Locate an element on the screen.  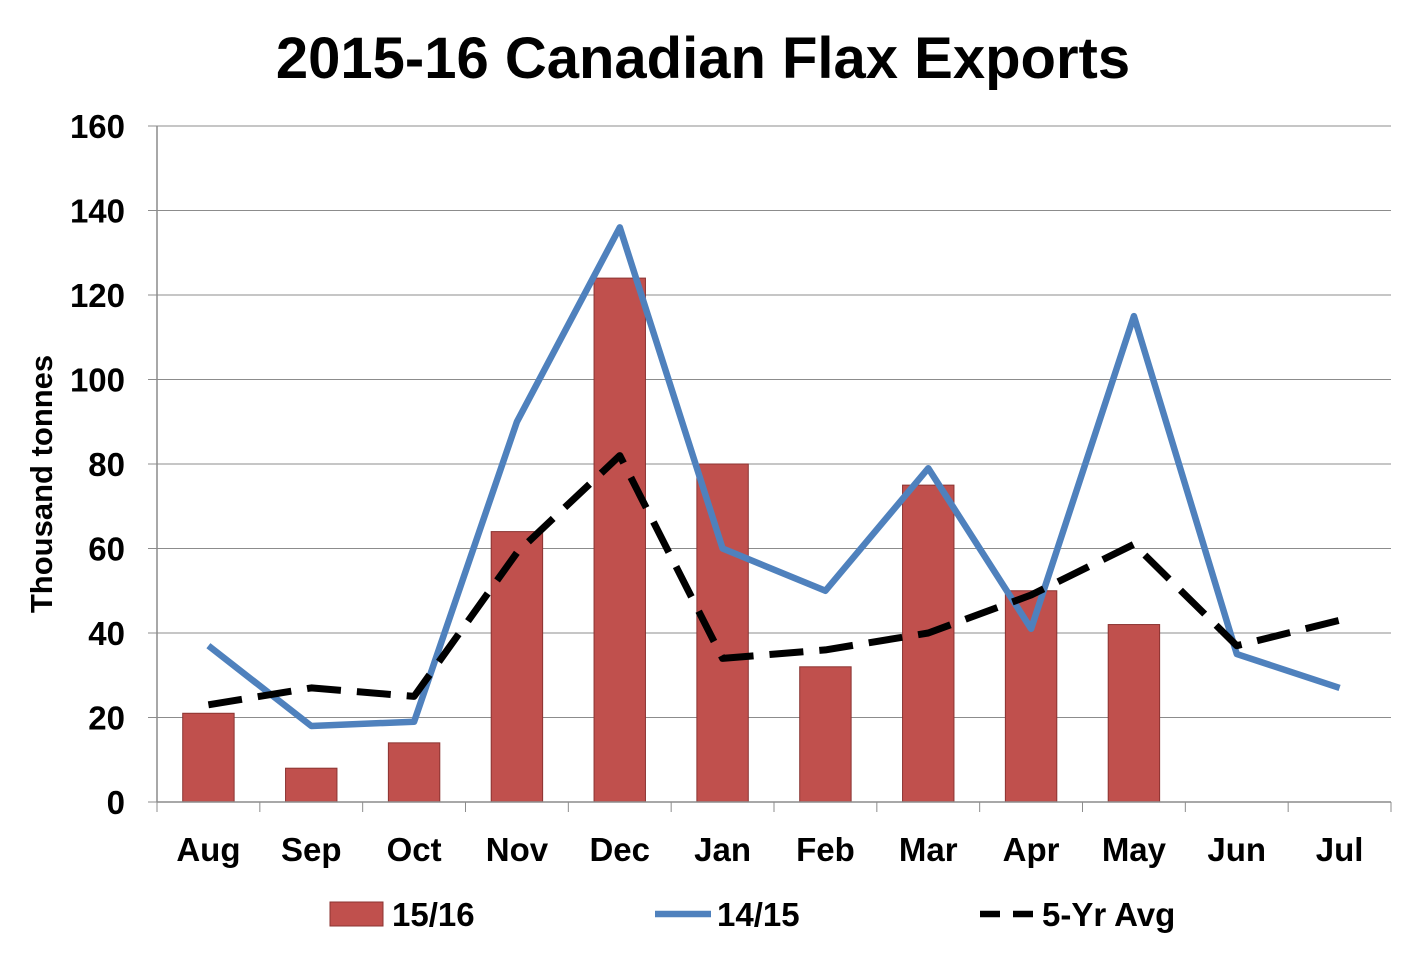
y-tick-label: 80 is located at coordinates (106, 464).